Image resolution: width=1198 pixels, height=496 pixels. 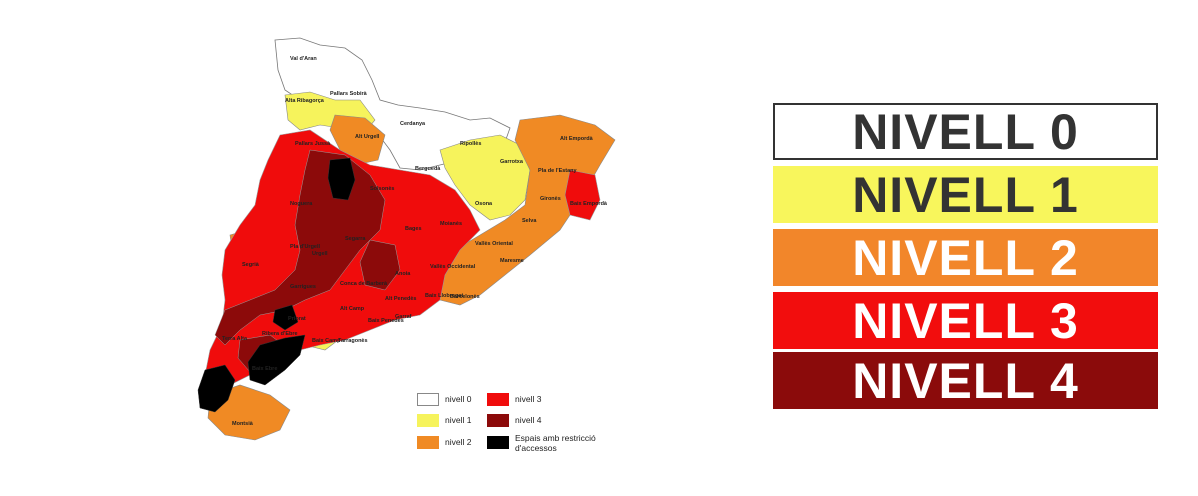 I want to click on label-priorat: Priorat, so click(x=297, y=319).